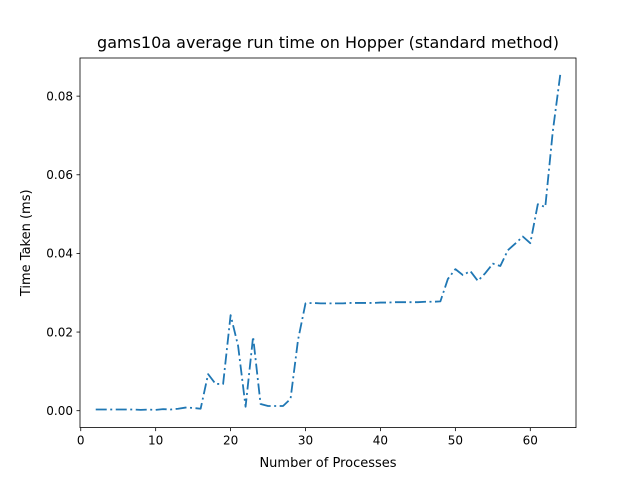 The width and height of the screenshot is (640, 480). I want to click on y-axis-ticks: 0.00 0.02 0.04 0.06 0.08, so click(63, 253).